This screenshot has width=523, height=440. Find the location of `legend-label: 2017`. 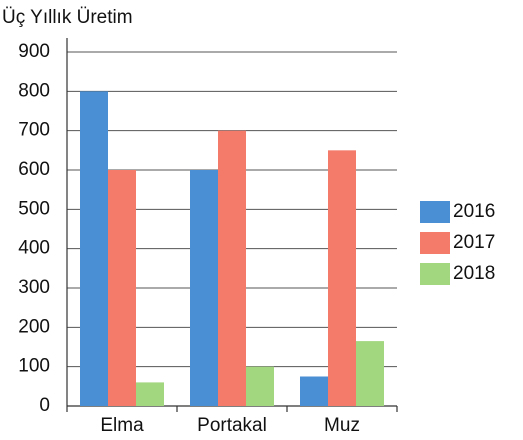

legend-label: 2017 is located at coordinates (474, 242).